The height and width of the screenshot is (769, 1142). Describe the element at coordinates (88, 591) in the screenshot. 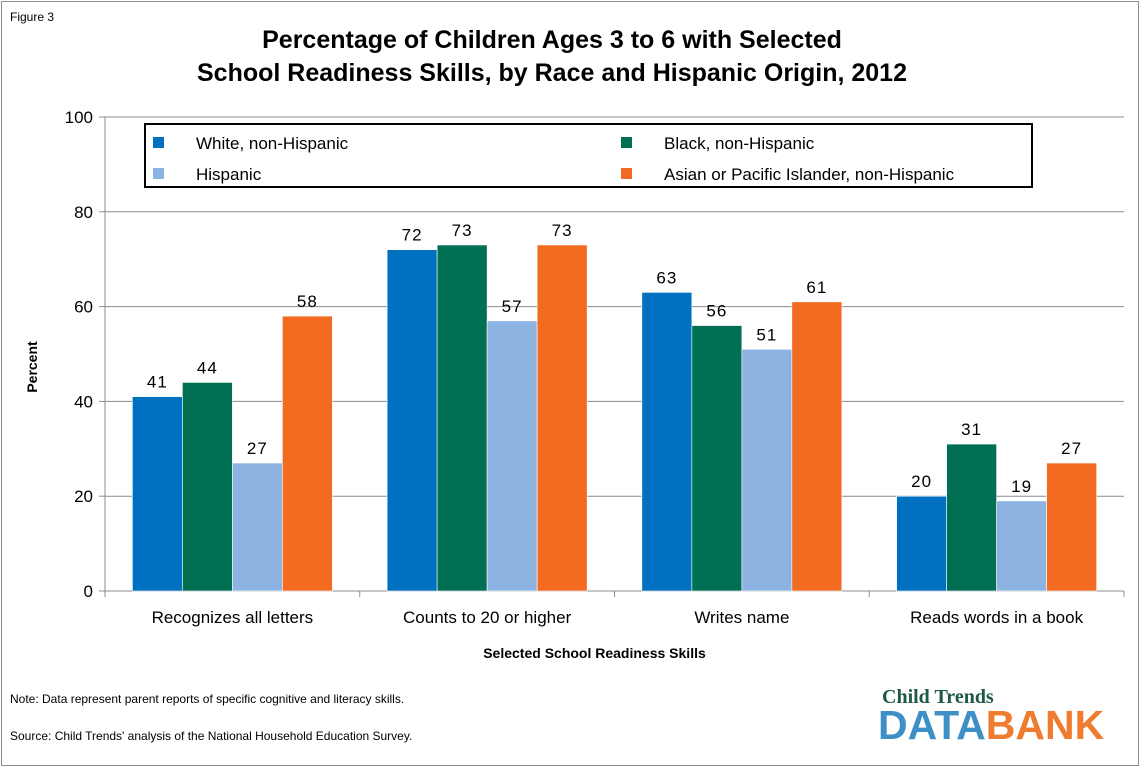

I see `y-tick-label: 0` at that location.